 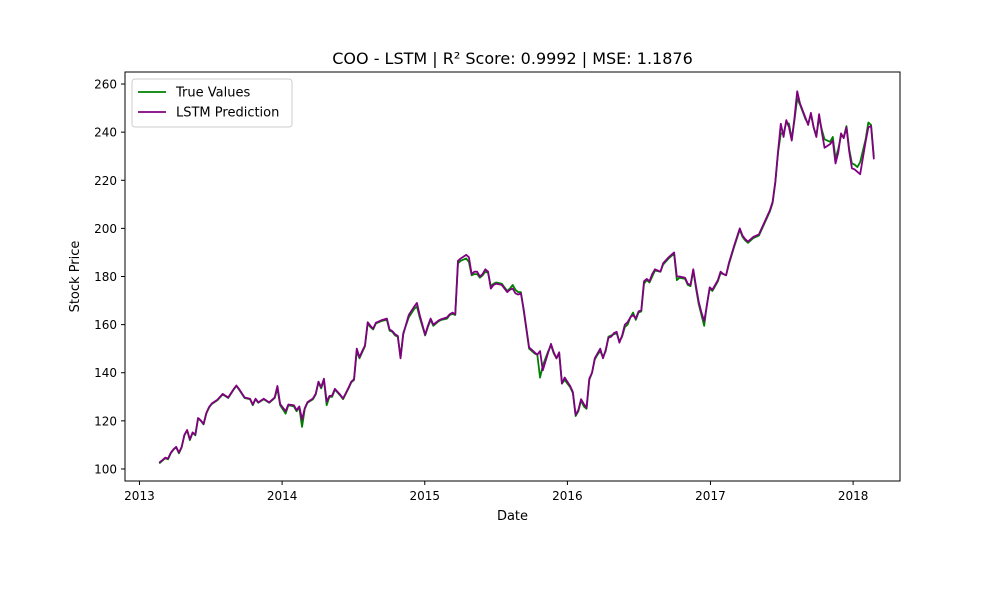 What do you see at coordinates (212, 93) in the screenshot?
I see `legend-label-true-values: True Values` at bounding box center [212, 93].